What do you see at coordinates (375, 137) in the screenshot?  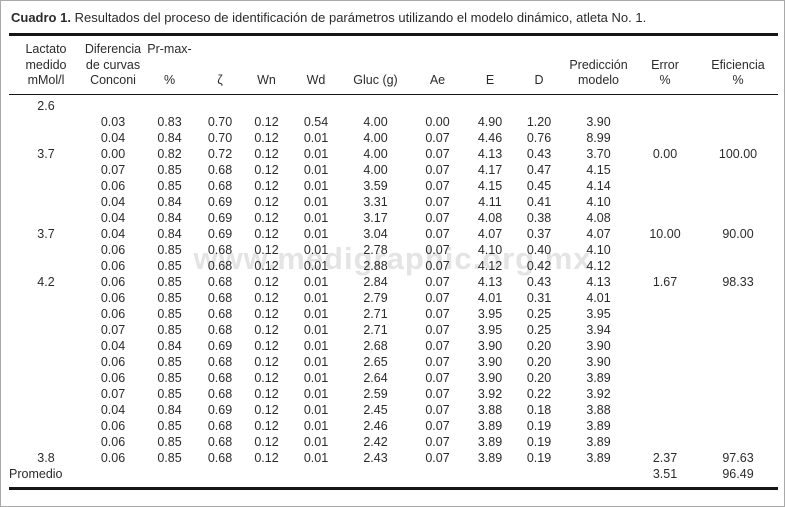 I see `table-cell: 4.00` at bounding box center [375, 137].